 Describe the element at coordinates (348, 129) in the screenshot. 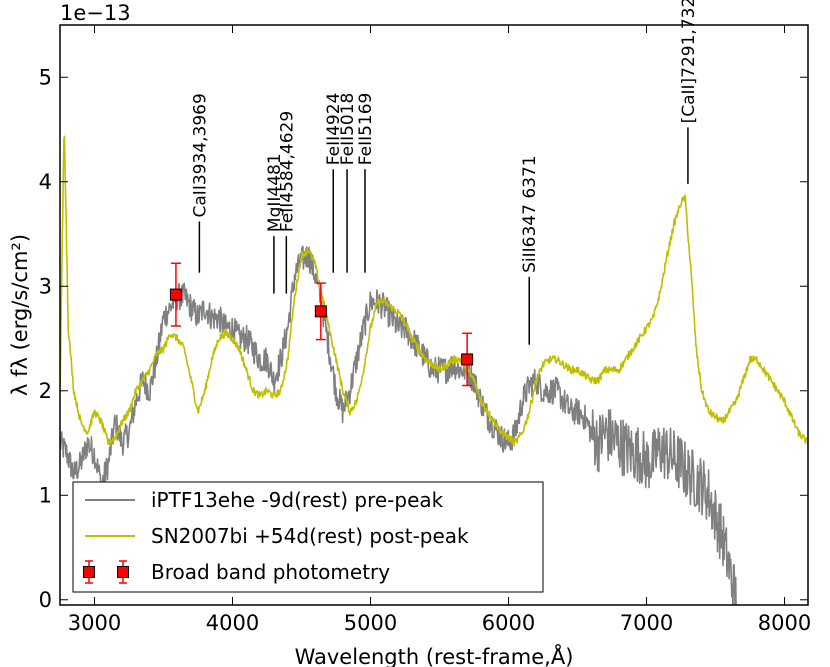

I see `line-marker-label-4: FeII5018` at that location.